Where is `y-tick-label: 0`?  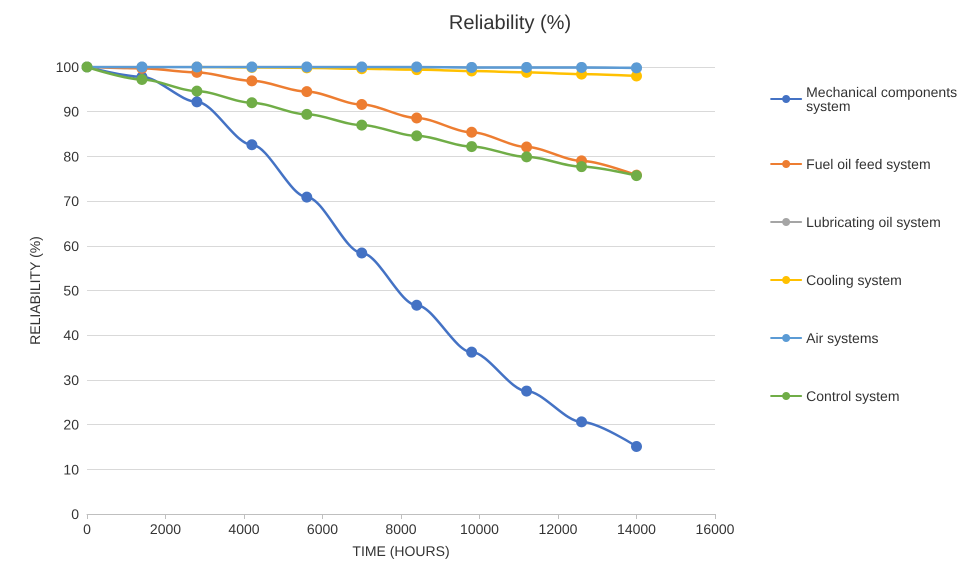 y-tick-label: 0 is located at coordinates (75, 514).